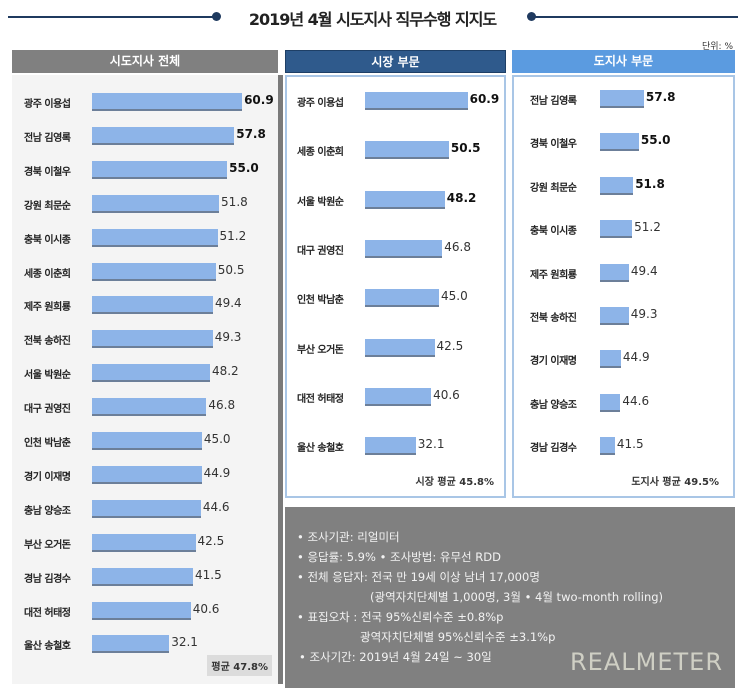 The height and width of the screenshot is (693, 745). Describe the element at coordinates (239, 665) in the screenshot. I see `average-label: 평균 47.8%` at that location.